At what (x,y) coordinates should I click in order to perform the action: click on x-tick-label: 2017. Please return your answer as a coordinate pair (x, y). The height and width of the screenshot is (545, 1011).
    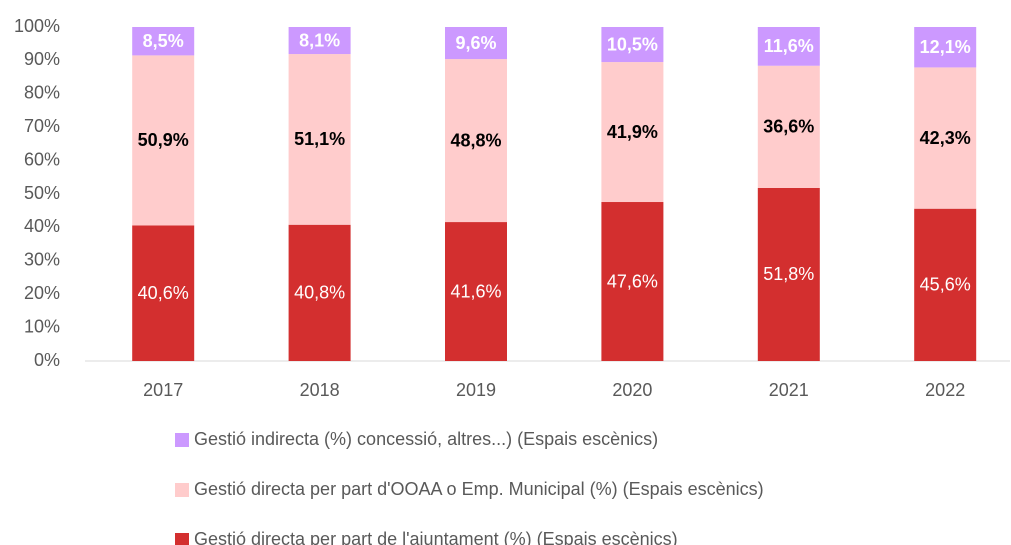
    Looking at the image, I should click on (163, 390).